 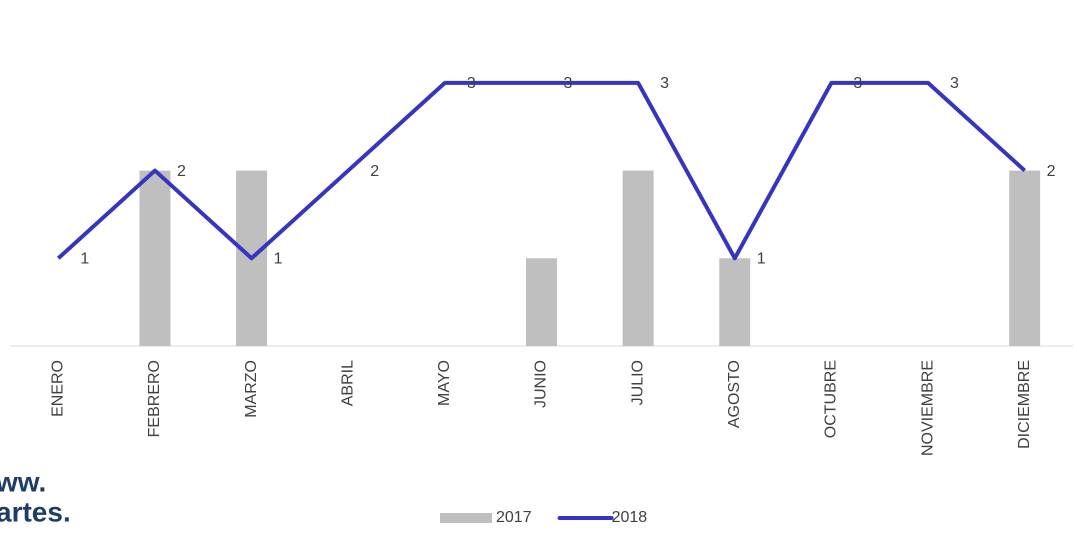 I want to click on x-tick-label: OCTUBRE, so click(x=831, y=399).